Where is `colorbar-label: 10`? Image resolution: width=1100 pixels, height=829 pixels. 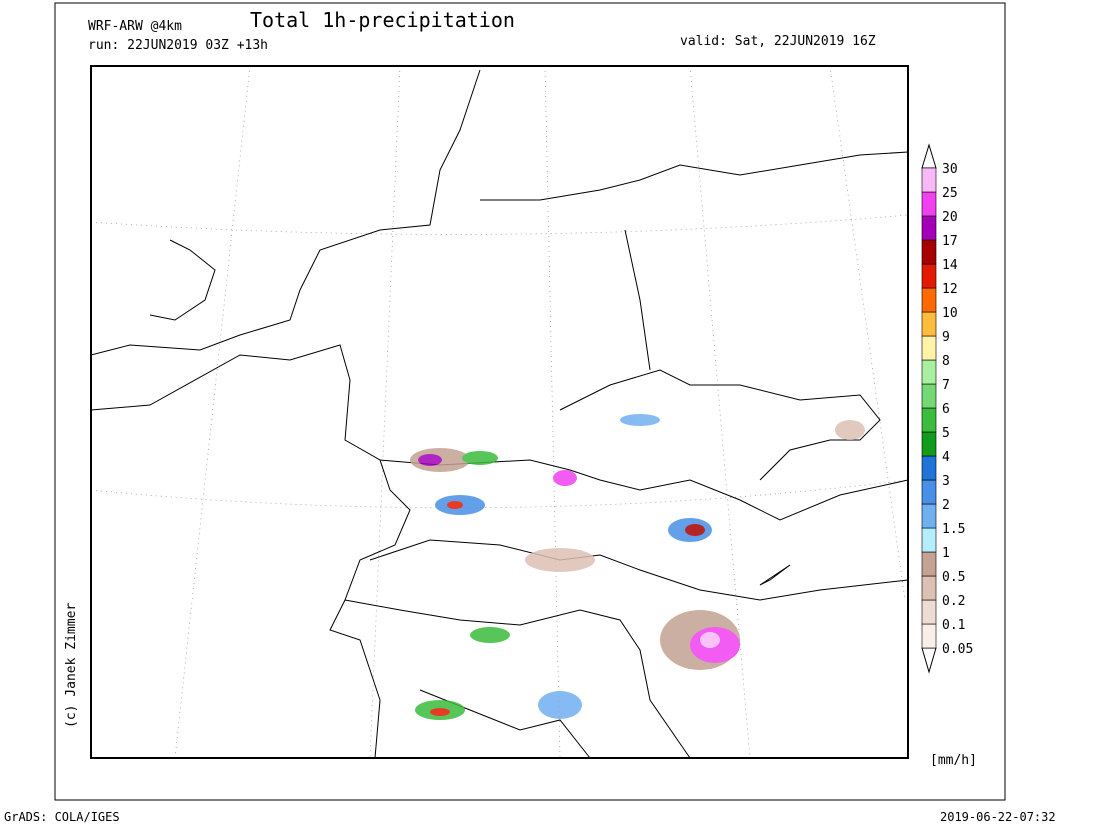
colorbar-label: 10 is located at coordinates (950, 313).